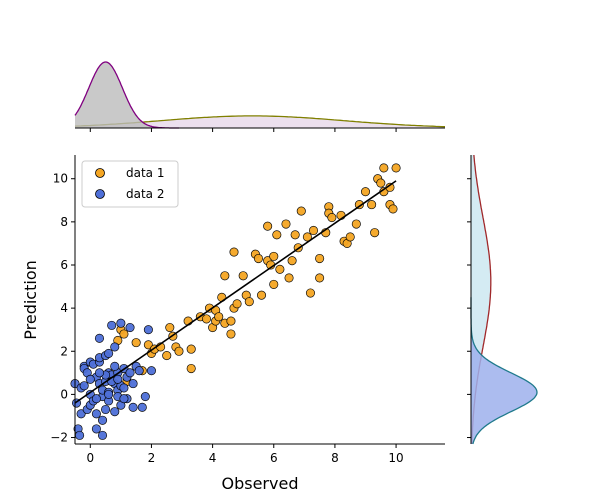 The width and height of the screenshot is (600, 500). Describe the element at coordinates (152, 458) in the screenshot. I see `x-tick-label: 2` at that location.